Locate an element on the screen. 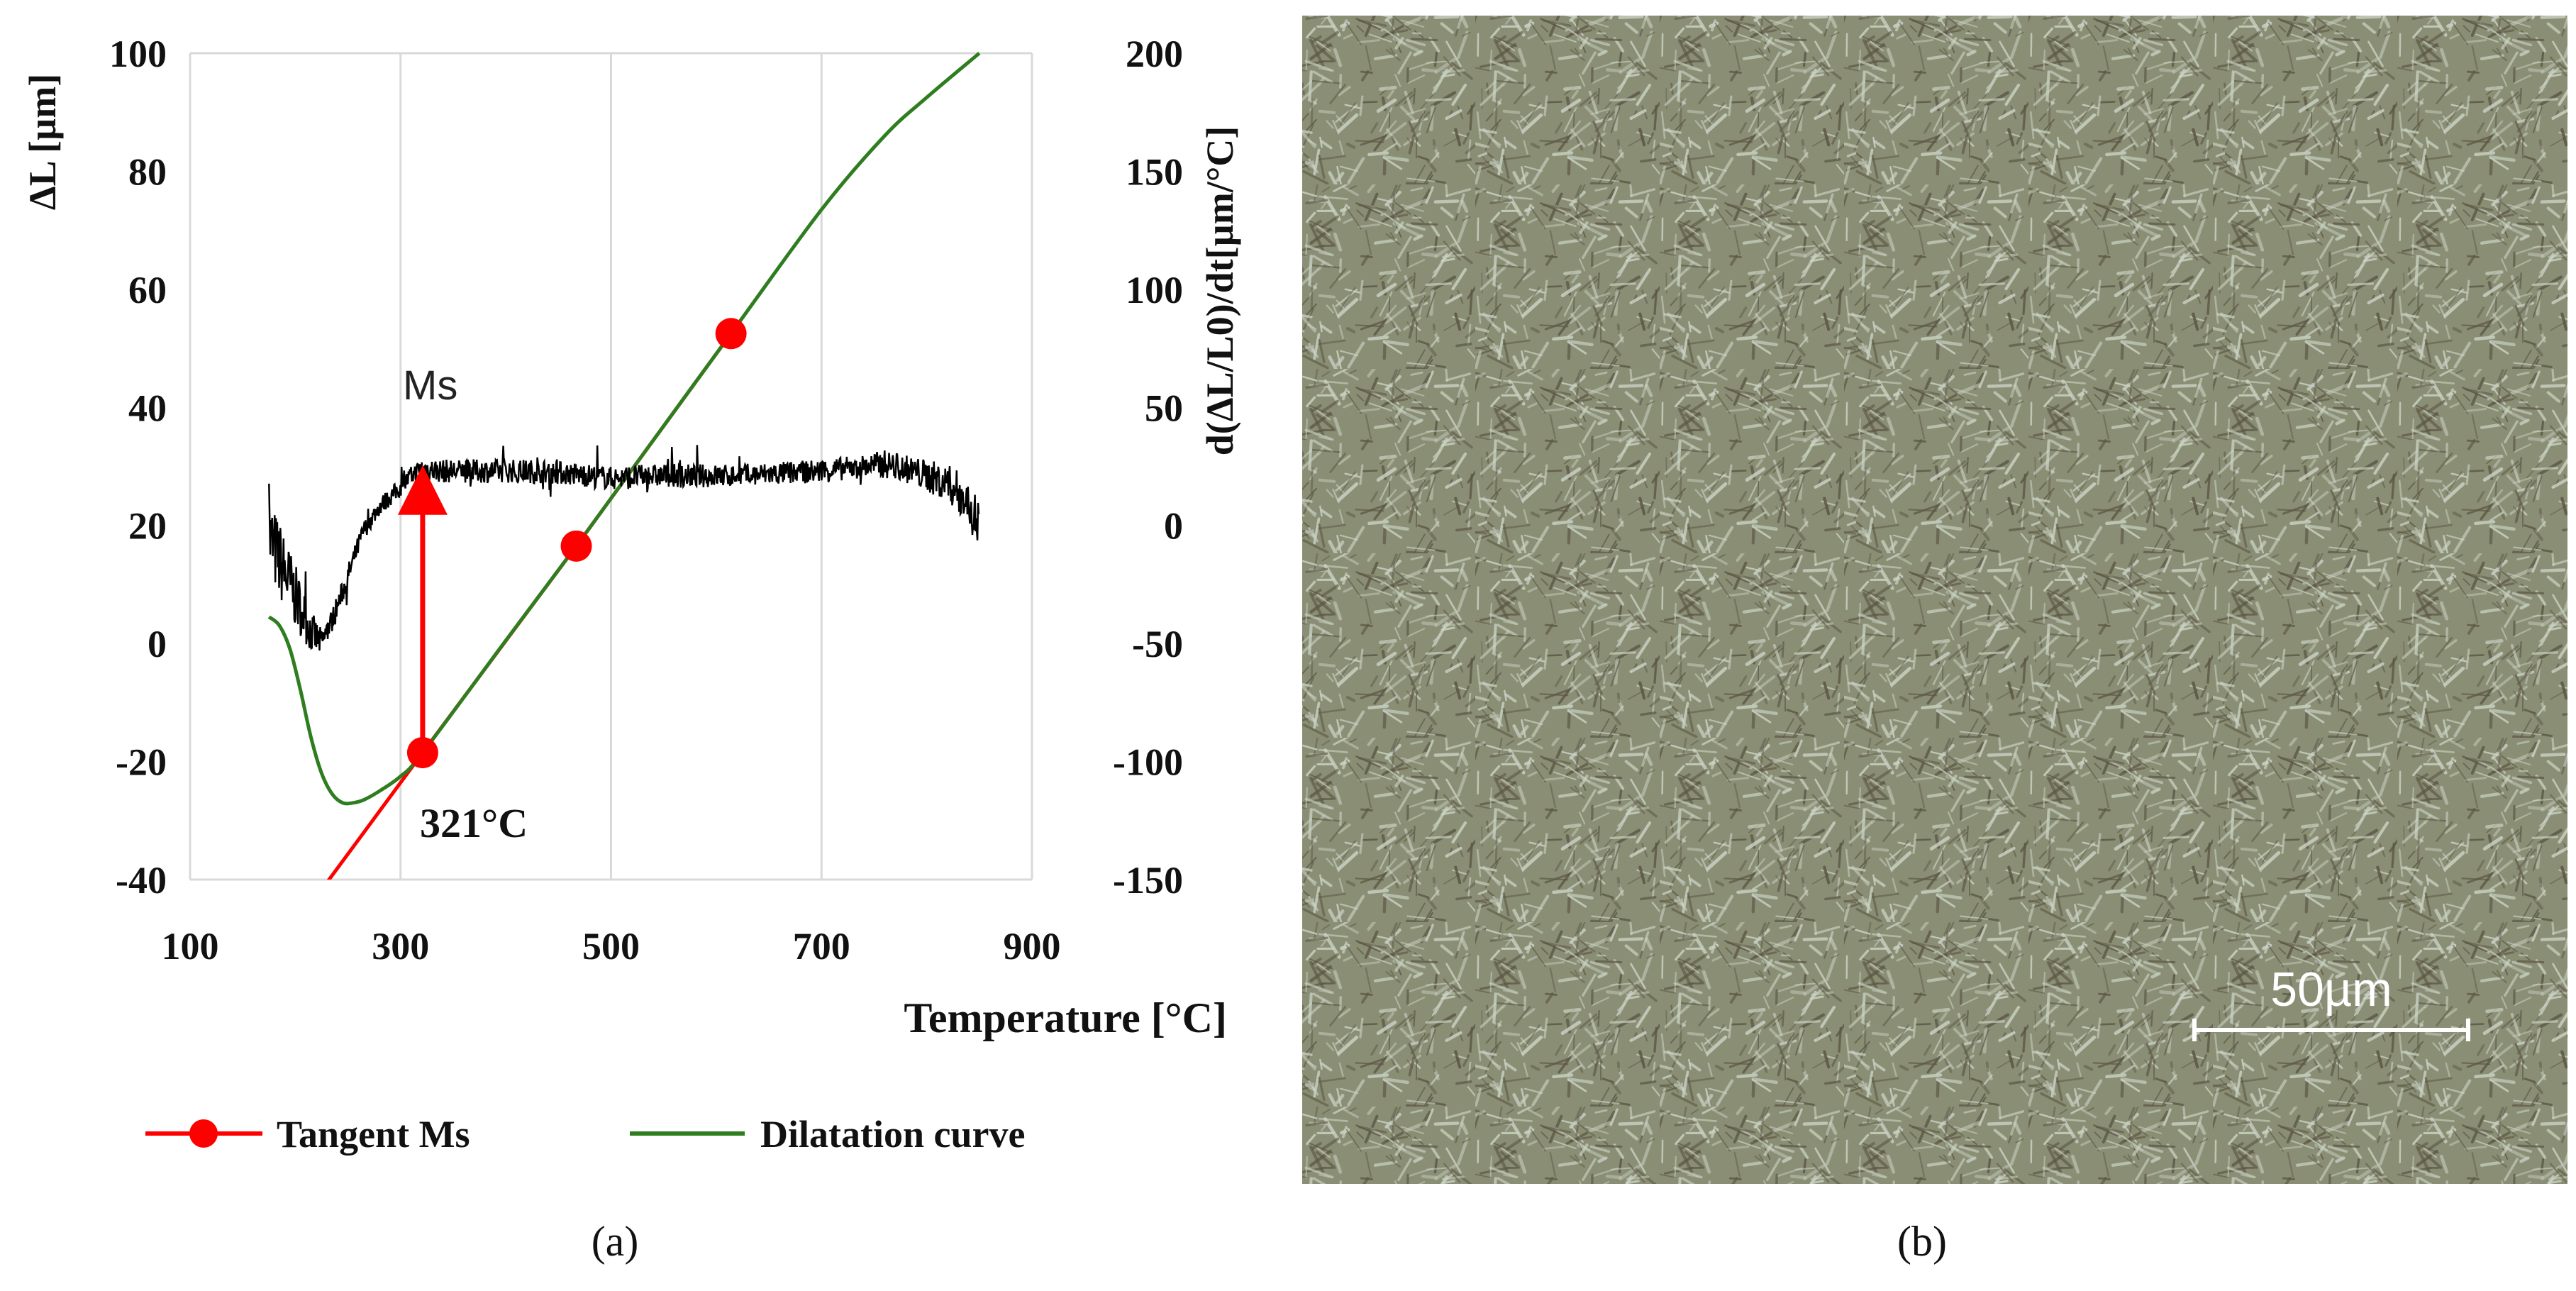 Image resolution: width=2576 pixels, height=1291 pixels. x-axis-label: Temperature [°C] is located at coordinates (1065, 1018).